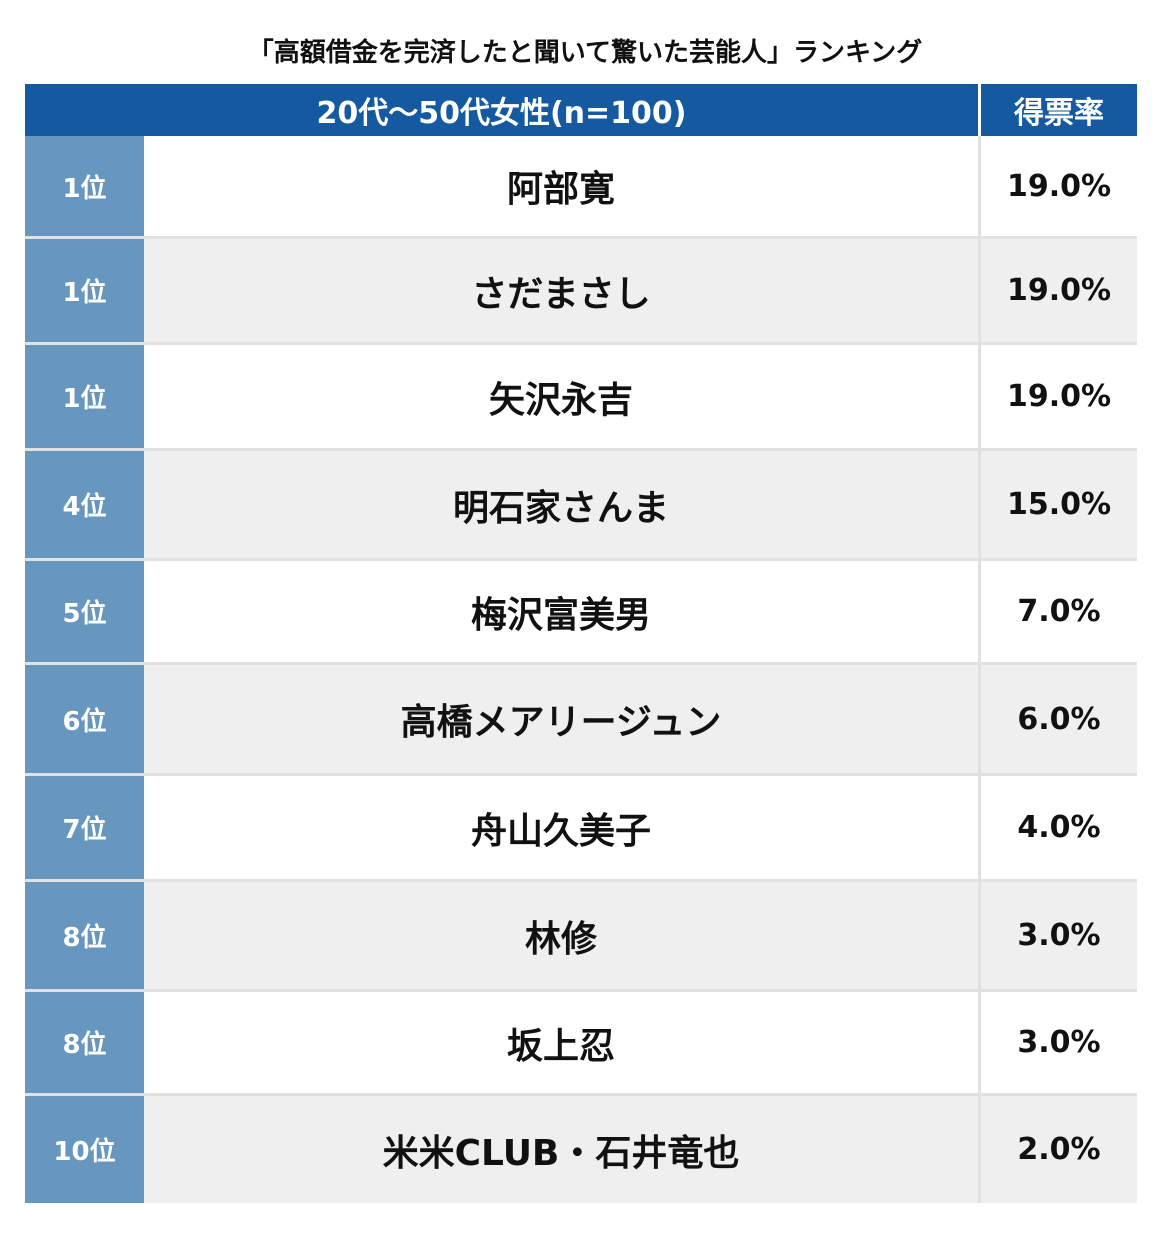  Describe the element at coordinates (585, 53) in the screenshot. I see `chart-title: 「高額借金を完済したと聞いて驚いた芸能人」ランキング` at that location.